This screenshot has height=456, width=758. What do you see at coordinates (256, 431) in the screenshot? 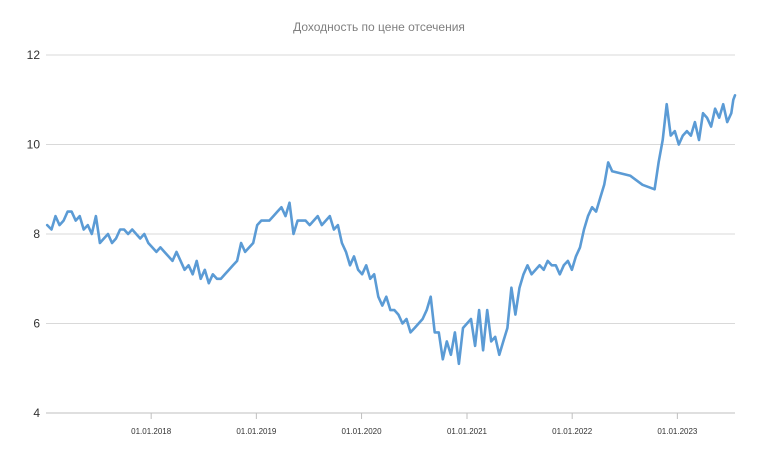
I see `x-tick-label: 01.01.2019` at bounding box center [256, 431].